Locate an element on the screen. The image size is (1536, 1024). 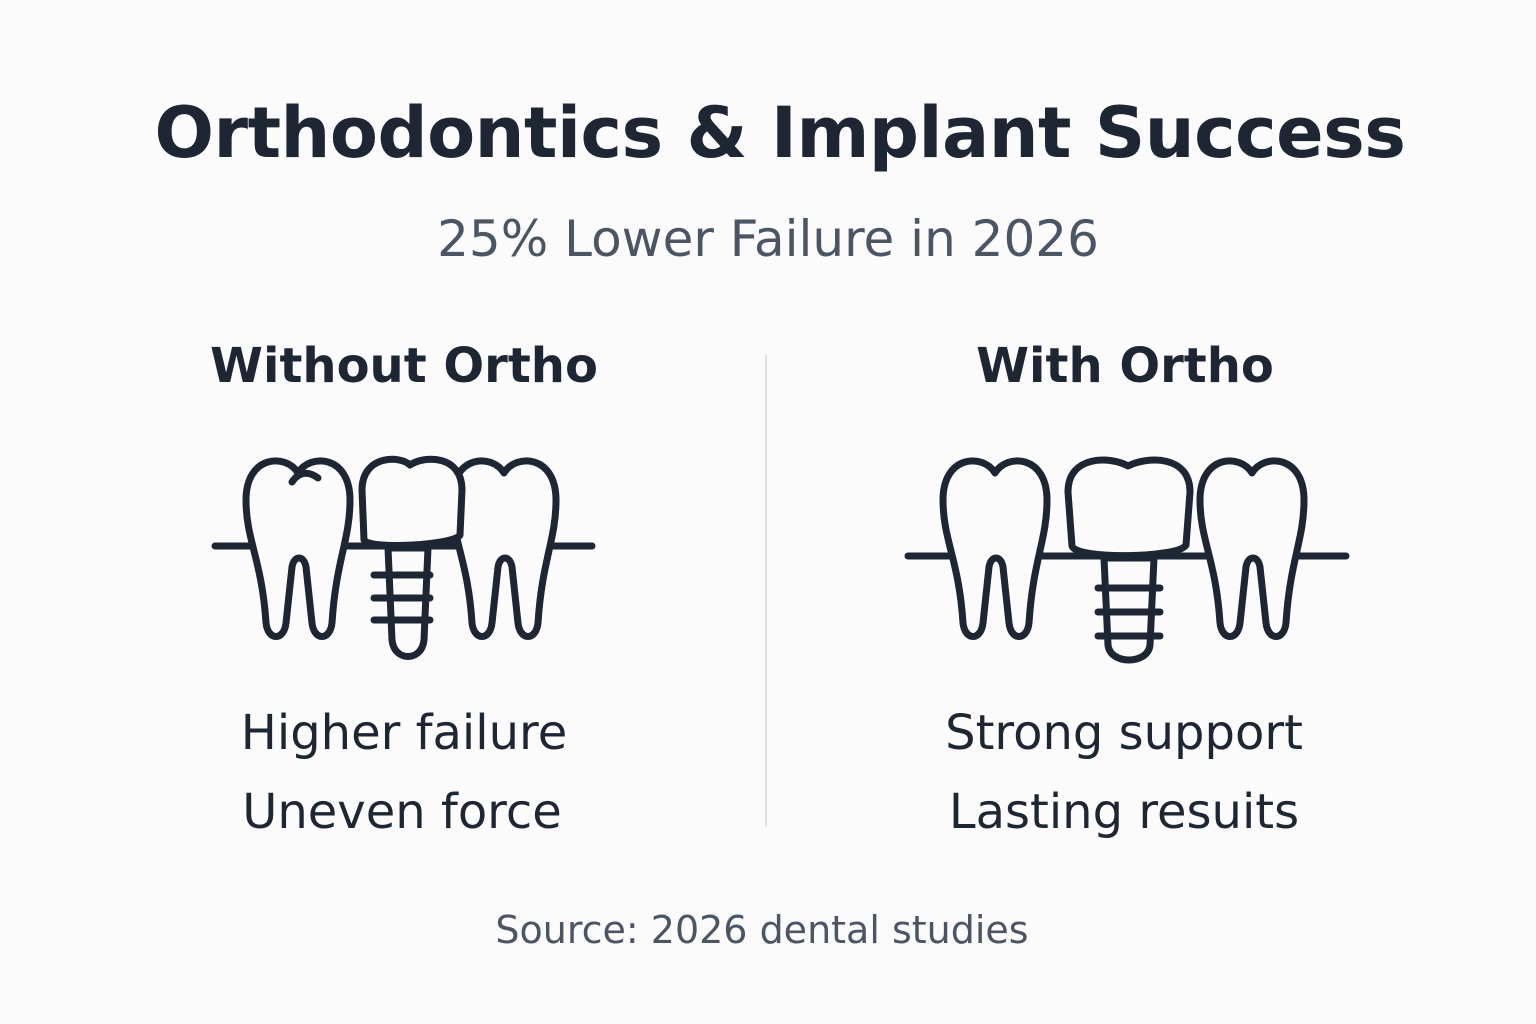
panel-point: Higher failure is located at coordinates (404, 733).